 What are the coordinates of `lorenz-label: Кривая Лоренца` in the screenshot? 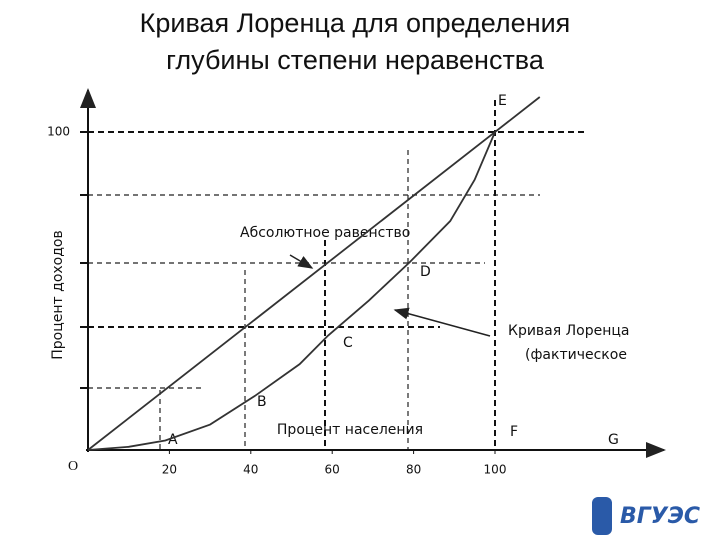 It's located at (568, 331).